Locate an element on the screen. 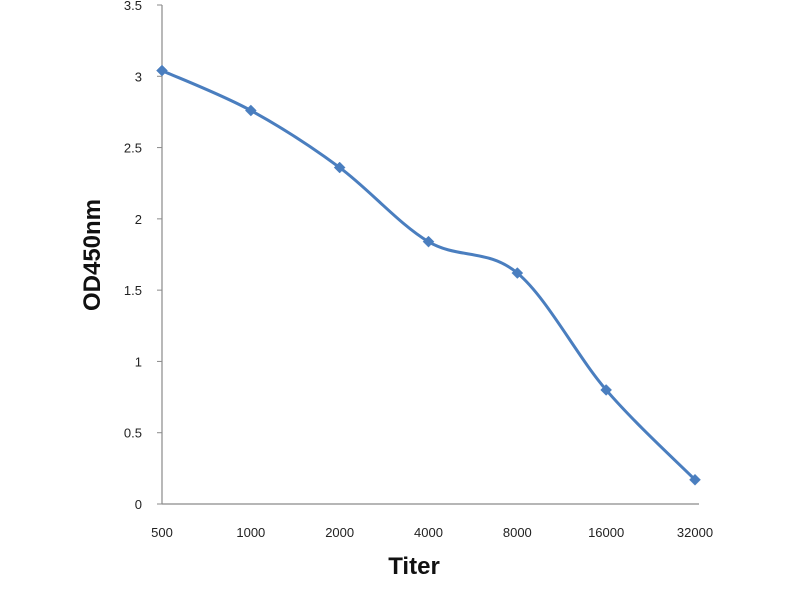  y-tick-label: 3.5 is located at coordinates (133, 6).